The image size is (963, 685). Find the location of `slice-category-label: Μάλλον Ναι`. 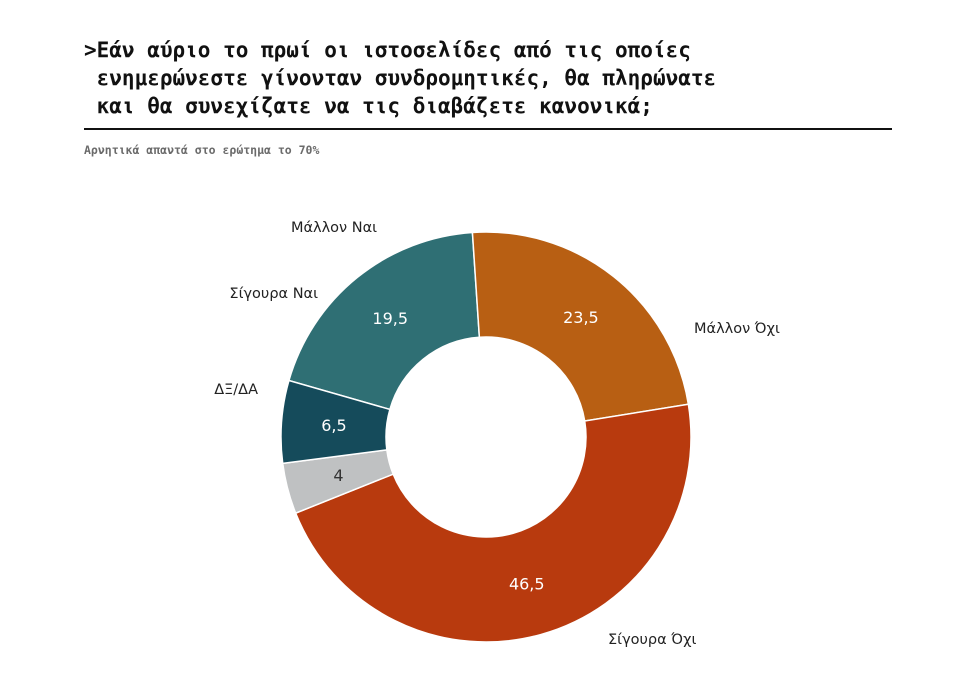

slice-category-label: Μάλλον Ναι is located at coordinates (334, 228).